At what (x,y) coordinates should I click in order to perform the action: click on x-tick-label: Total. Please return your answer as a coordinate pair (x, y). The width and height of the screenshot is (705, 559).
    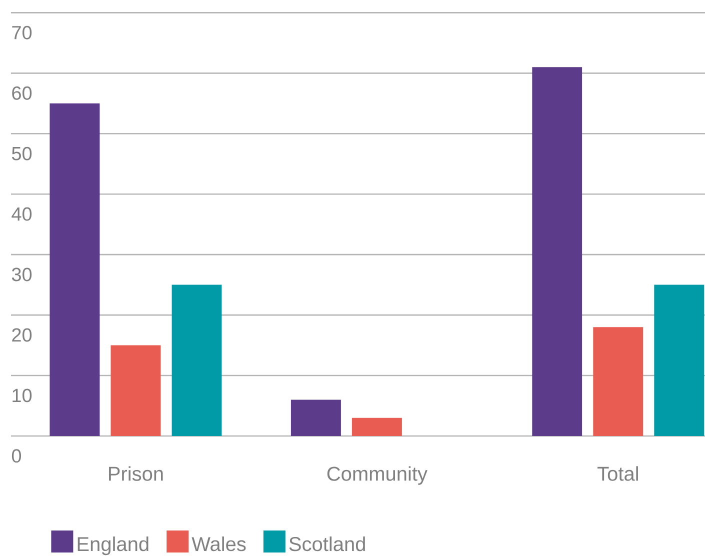
    Looking at the image, I should click on (617, 473).